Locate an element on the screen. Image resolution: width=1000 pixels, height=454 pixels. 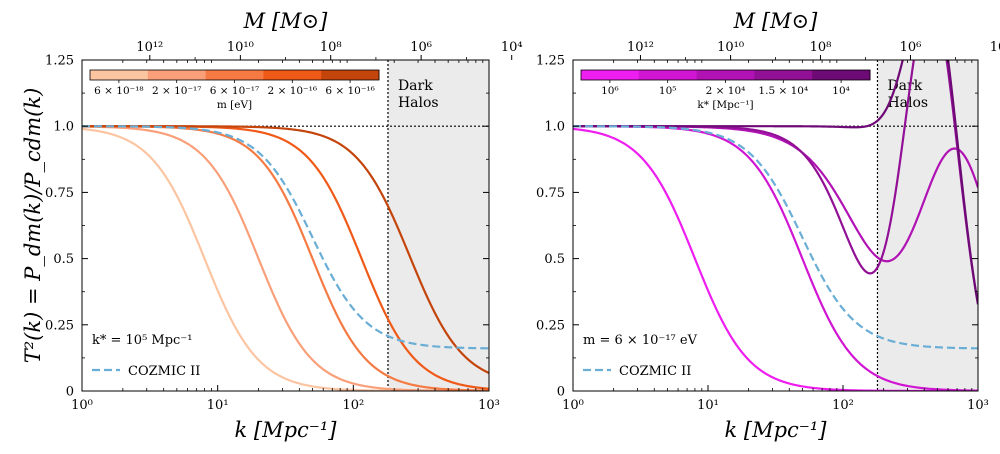
colorbar-tick-label: 2 × 10⁴ is located at coordinates (726, 91).